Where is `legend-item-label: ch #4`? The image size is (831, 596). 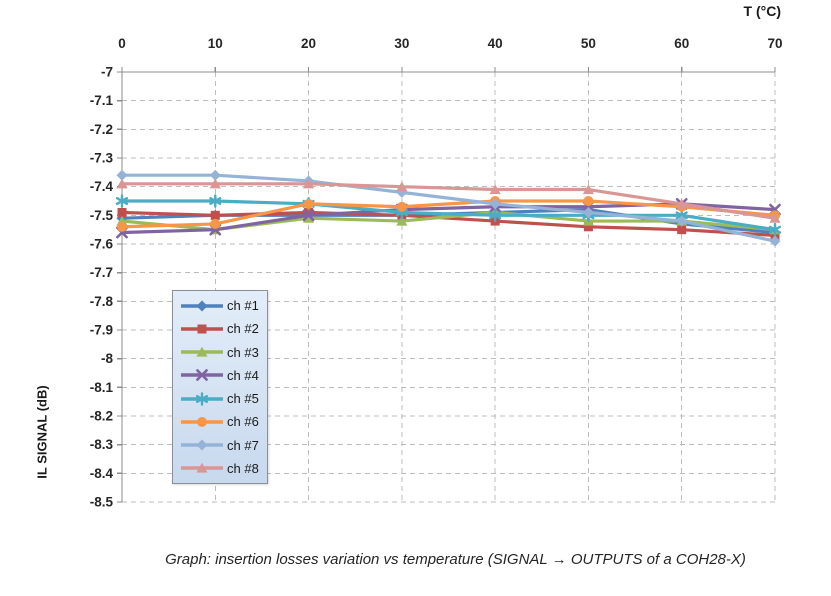
legend-item-label: ch #4 is located at coordinates (243, 375).